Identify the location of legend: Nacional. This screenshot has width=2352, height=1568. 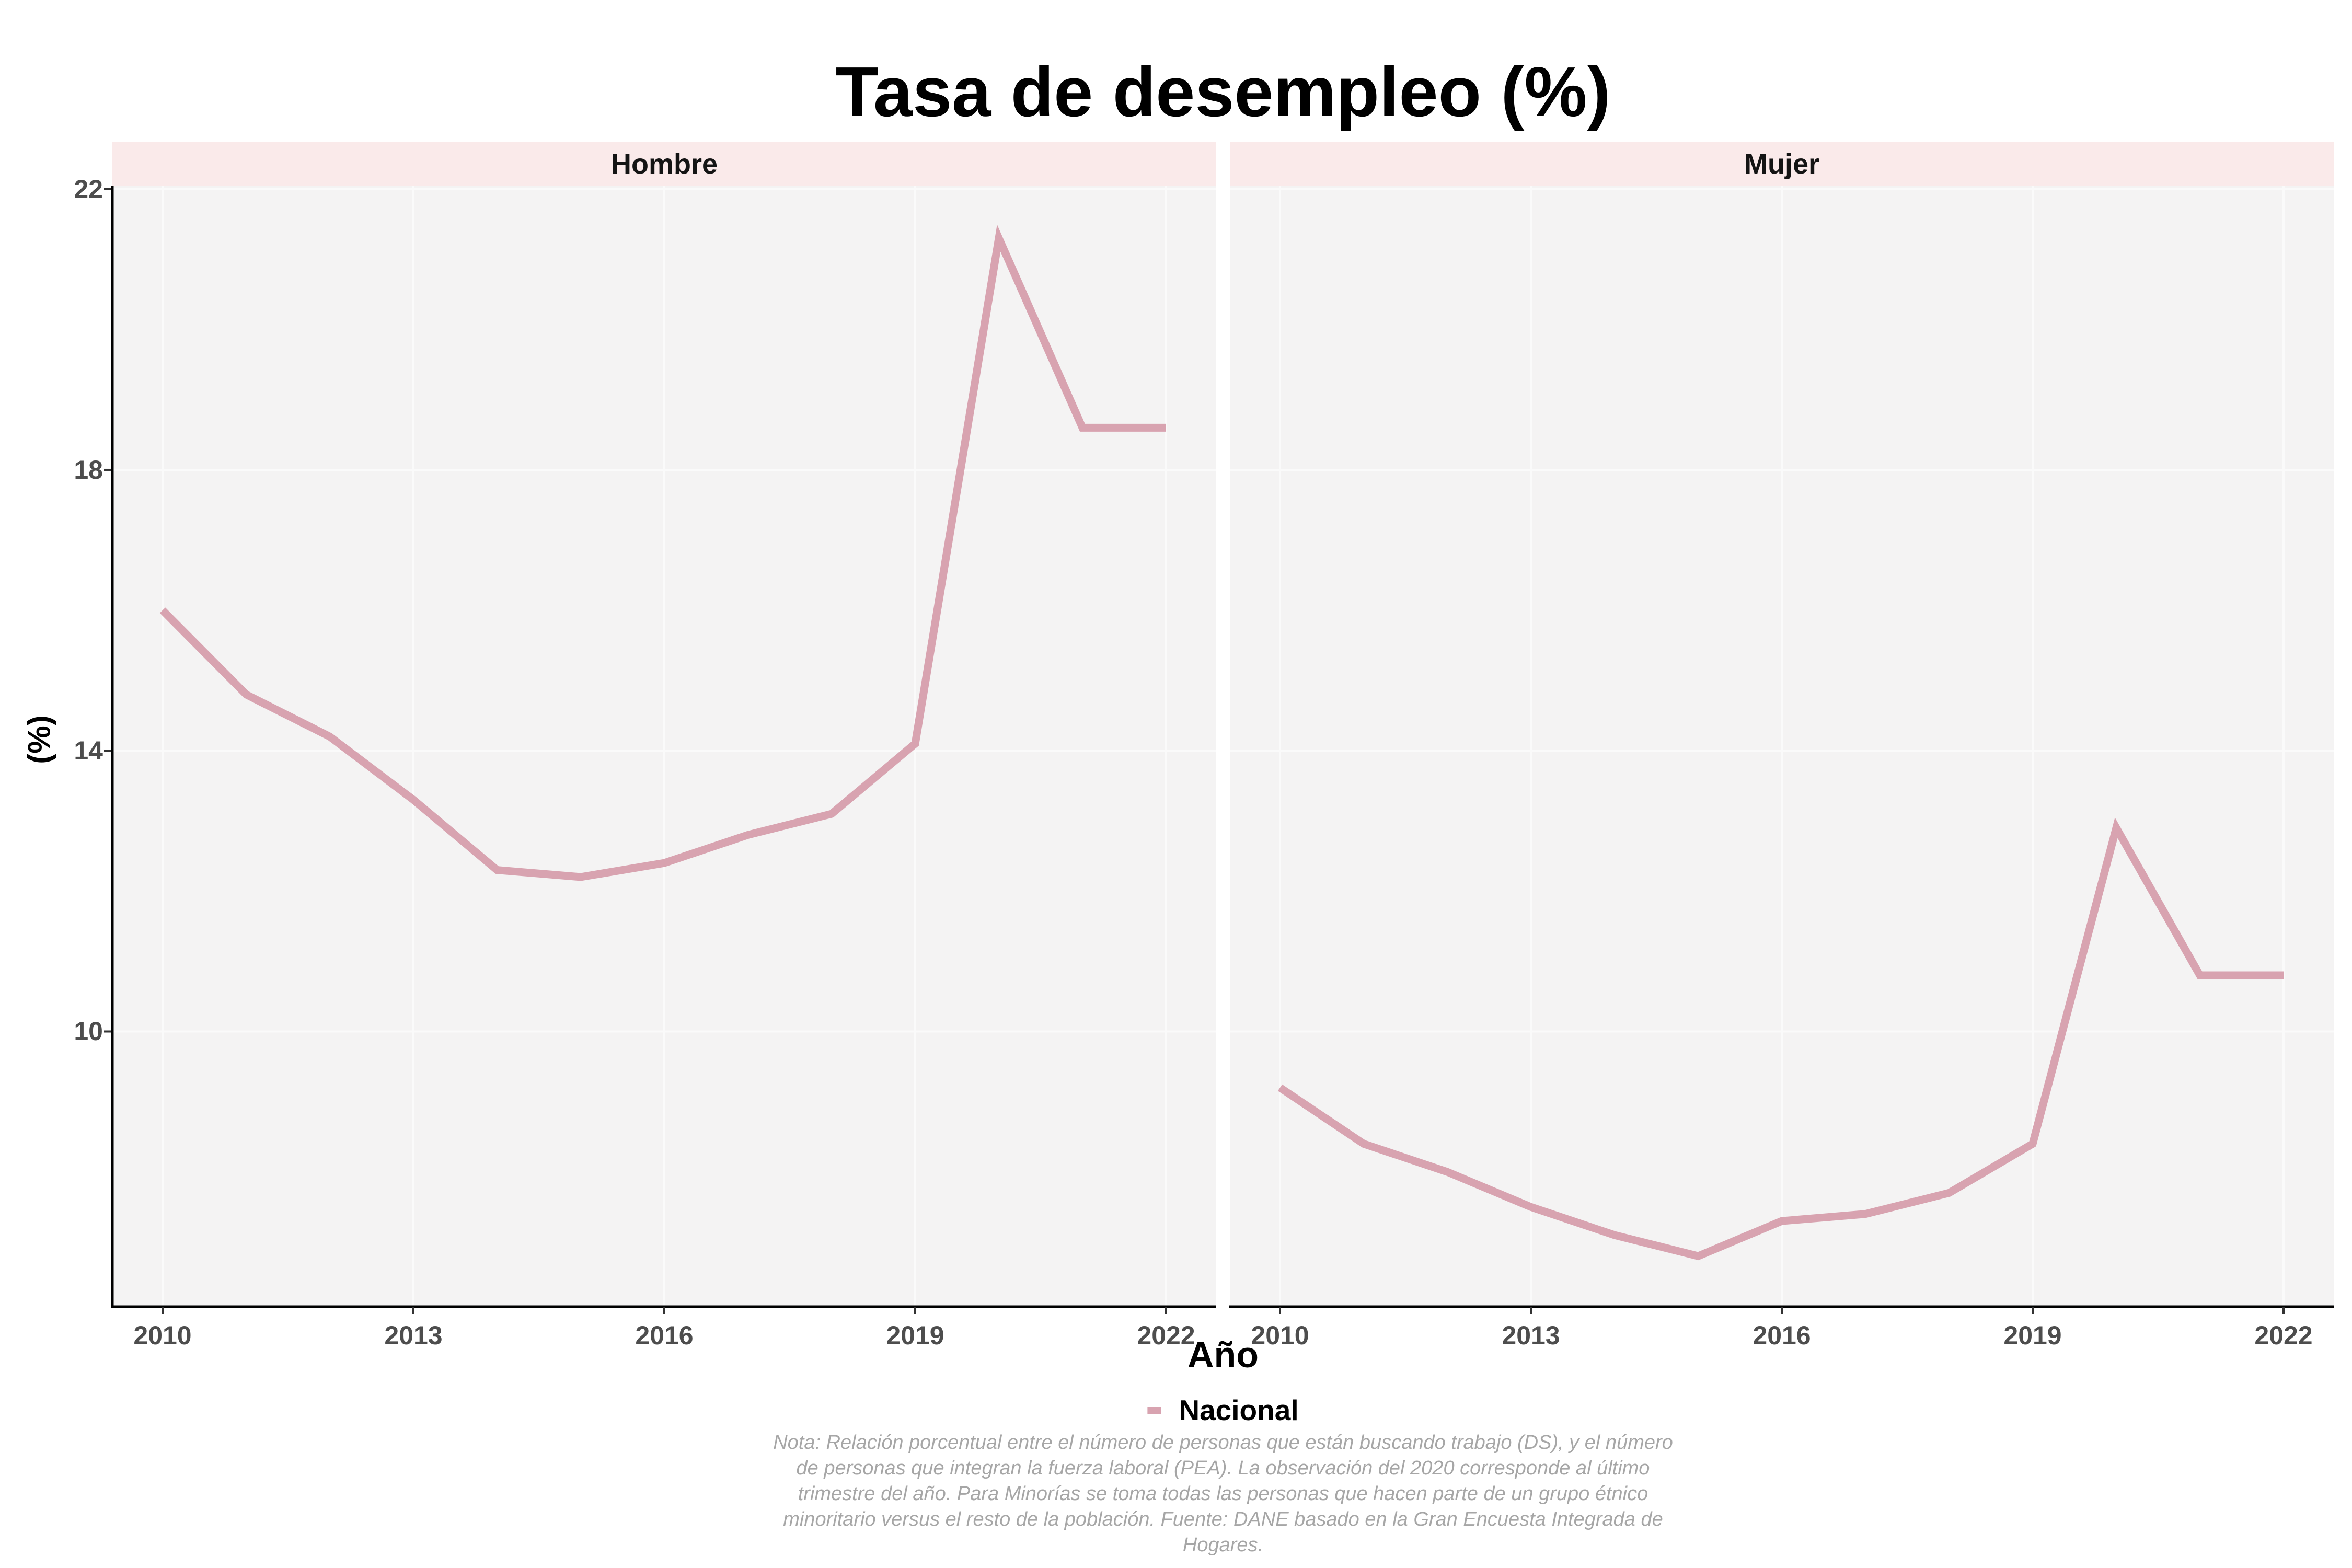
(1223, 1410).